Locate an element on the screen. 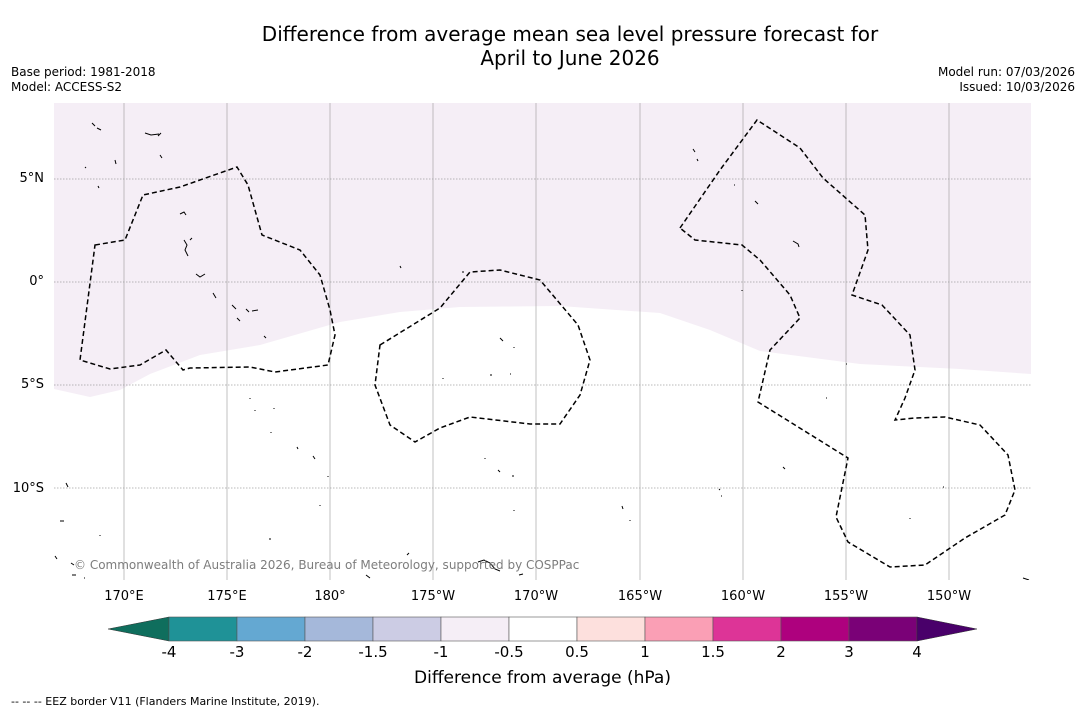  colorbar-tick-label: 0.5 is located at coordinates (577, 652).